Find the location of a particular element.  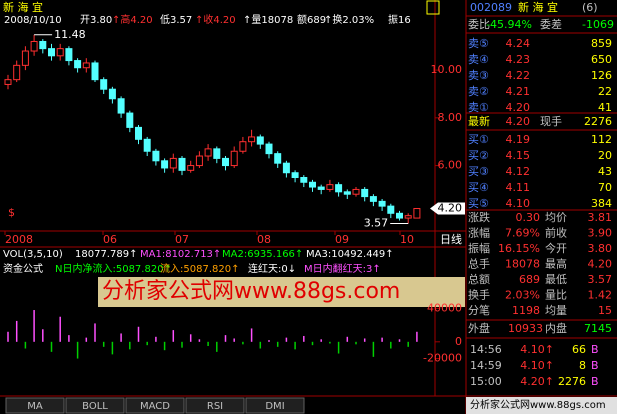

low-label: 3.57 is located at coordinates (376, 223).